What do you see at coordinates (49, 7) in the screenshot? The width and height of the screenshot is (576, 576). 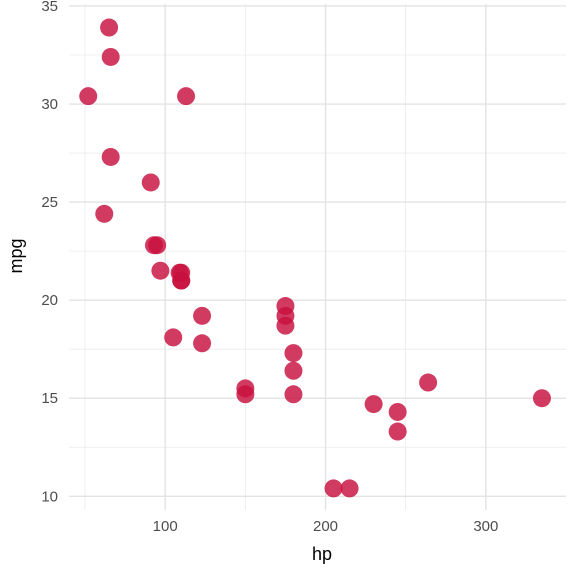 I see `y-tick-label: 35` at bounding box center [49, 7].